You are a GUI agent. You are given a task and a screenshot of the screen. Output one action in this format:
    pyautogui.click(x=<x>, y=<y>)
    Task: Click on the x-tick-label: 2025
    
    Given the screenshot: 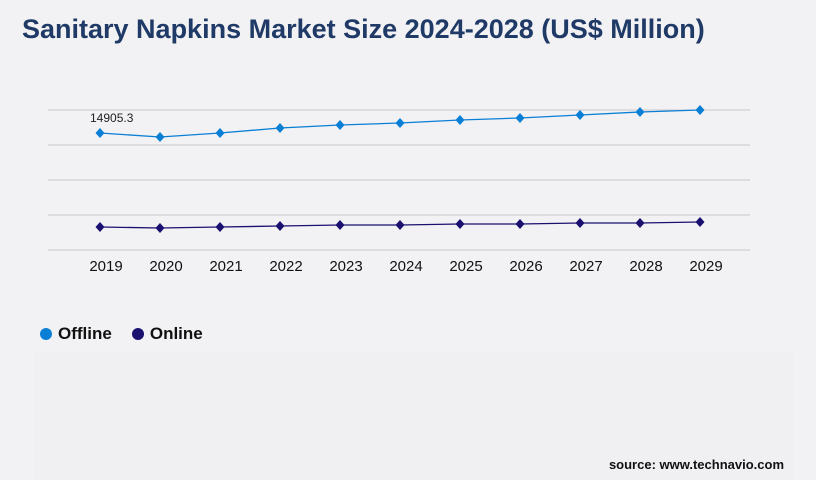 What is the action you would take?
    pyautogui.click(x=465, y=266)
    